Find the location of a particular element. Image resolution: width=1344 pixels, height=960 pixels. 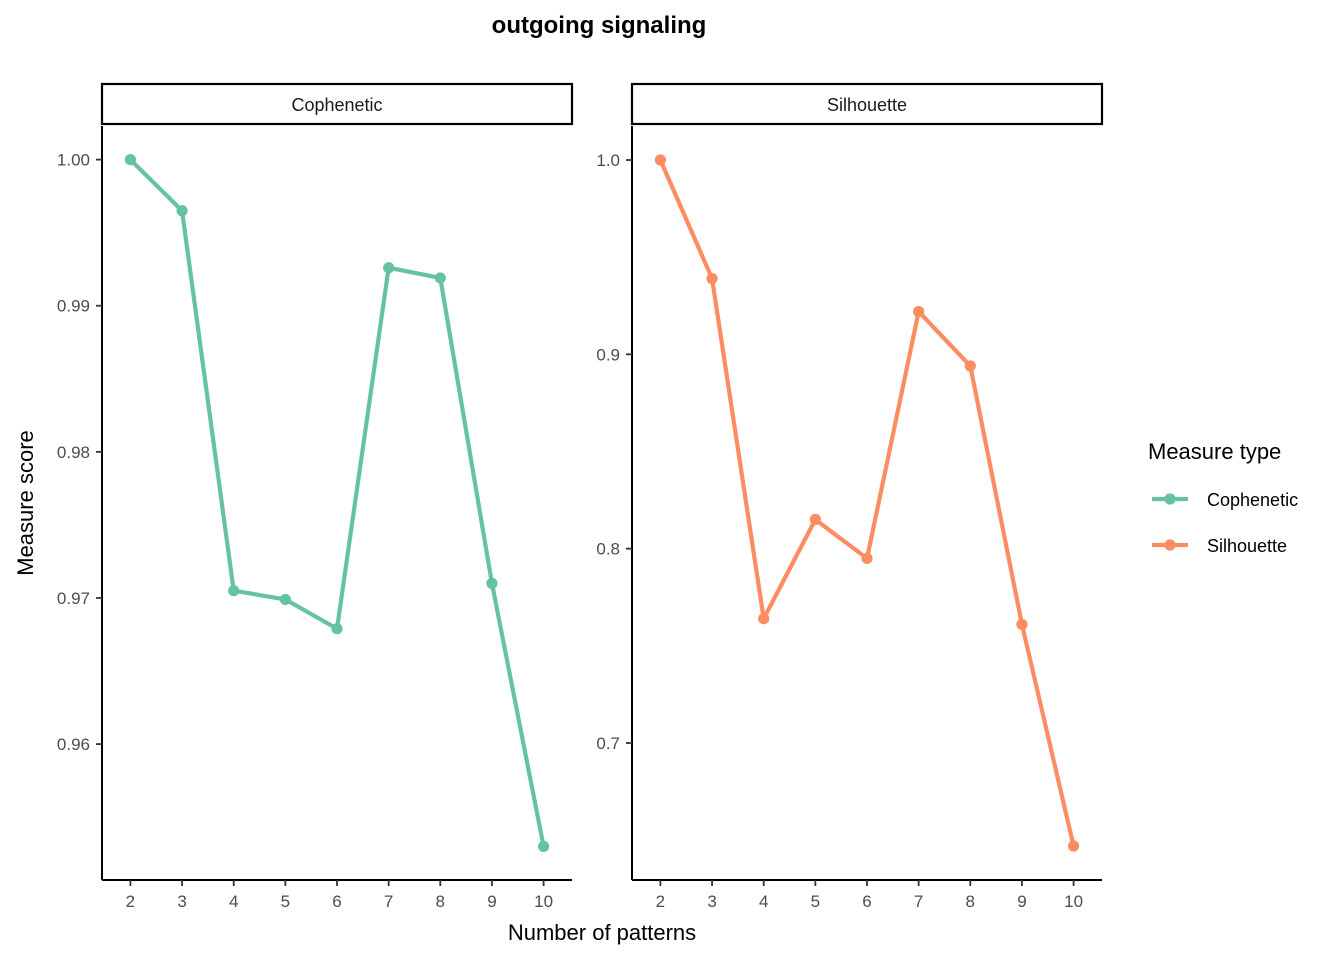

x-tick-label-cophenetic: 9 is located at coordinates (491, 901).